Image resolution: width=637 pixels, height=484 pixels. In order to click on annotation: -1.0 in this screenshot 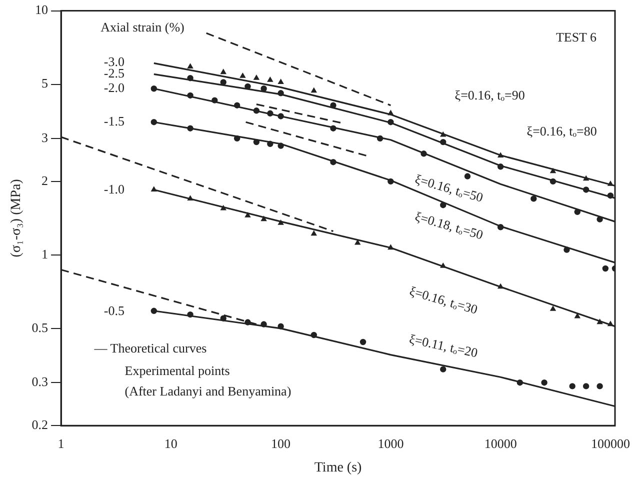, I will do `click(114, 188)`.